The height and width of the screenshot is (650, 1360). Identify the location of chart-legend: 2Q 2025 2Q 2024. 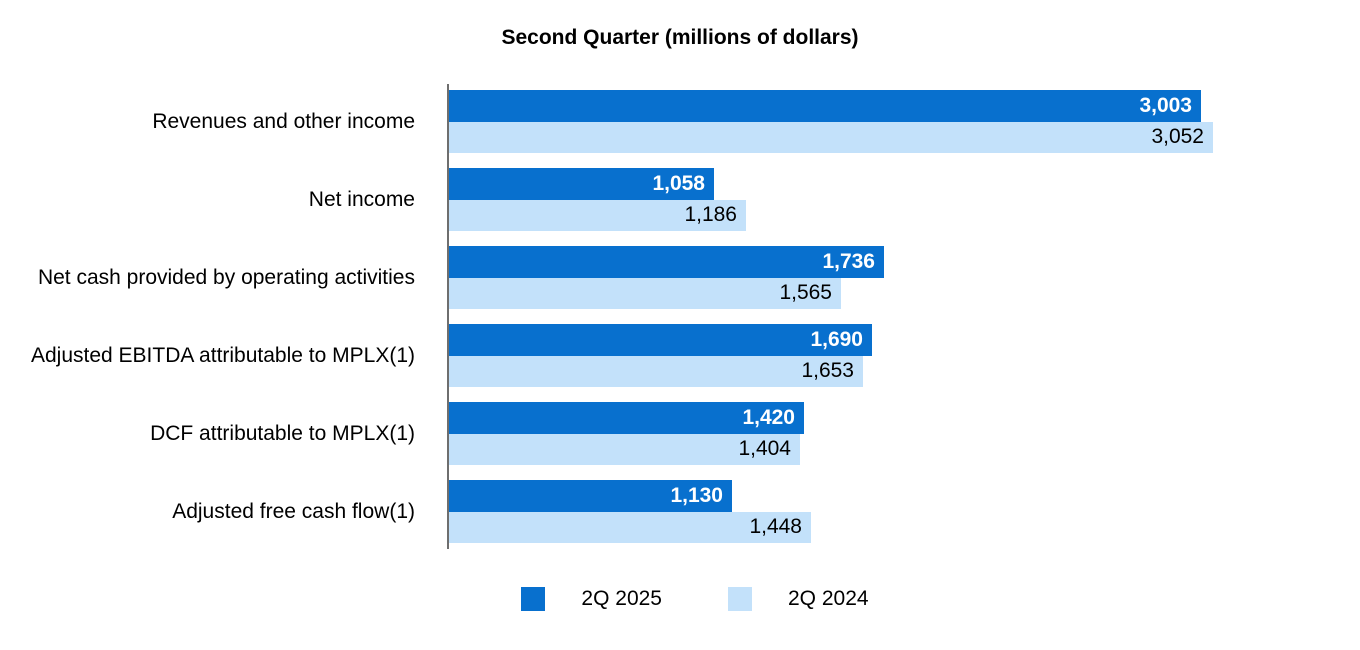
(687, 599).